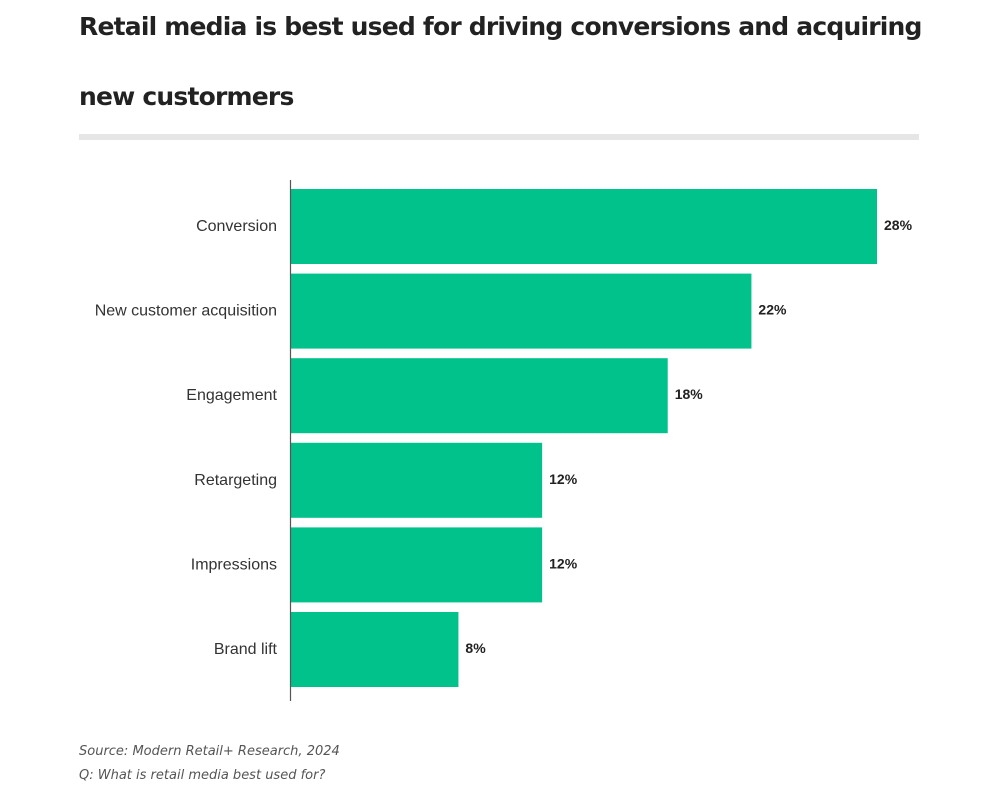  I want to click on bar-engagement, so click(479, 396).